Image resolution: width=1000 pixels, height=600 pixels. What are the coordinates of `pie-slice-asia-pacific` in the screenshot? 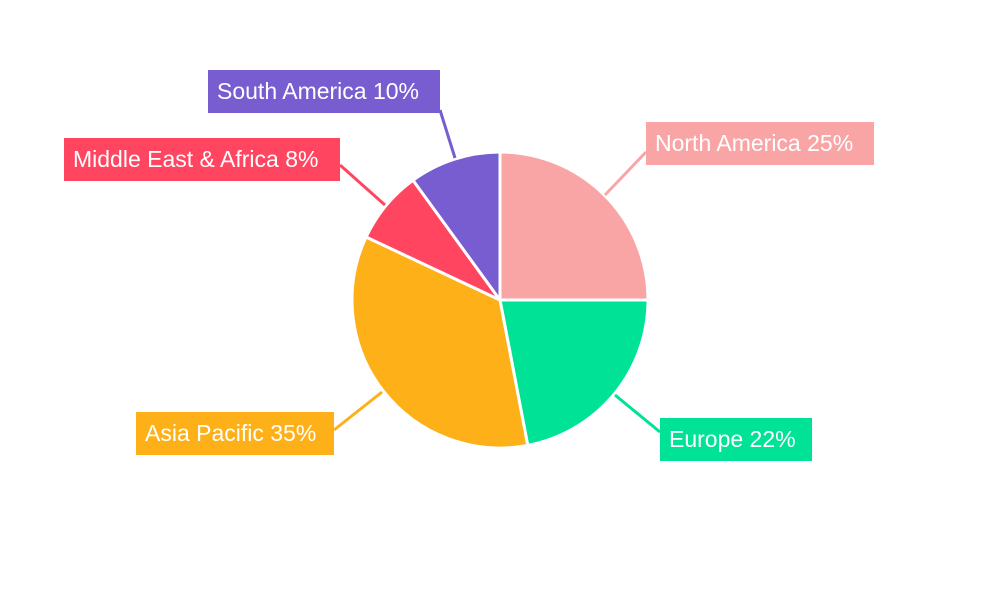 It's located at (440, 342).